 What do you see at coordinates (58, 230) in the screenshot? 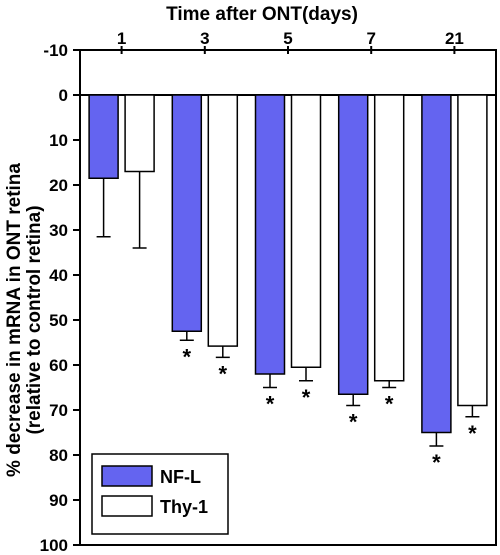
I see `y-tick-label: 30` at bounding box center [58, 230].